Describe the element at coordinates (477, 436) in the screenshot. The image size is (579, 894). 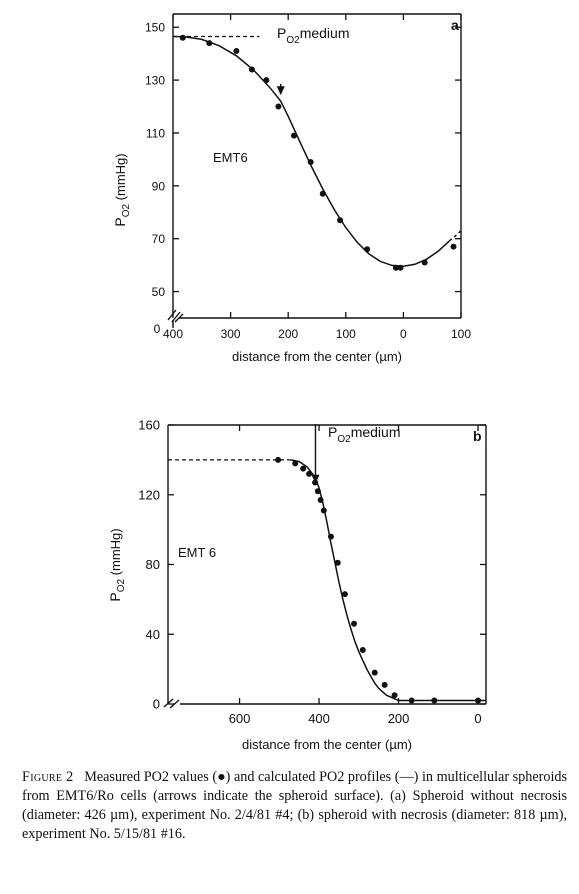
I see `panel-letter: b` at that location.